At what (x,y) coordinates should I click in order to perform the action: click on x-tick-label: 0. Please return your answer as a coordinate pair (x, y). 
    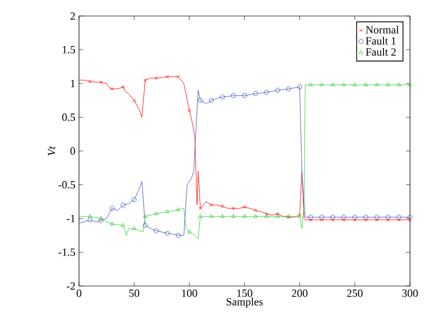
    Looking at the image, I should click on (79, 293).